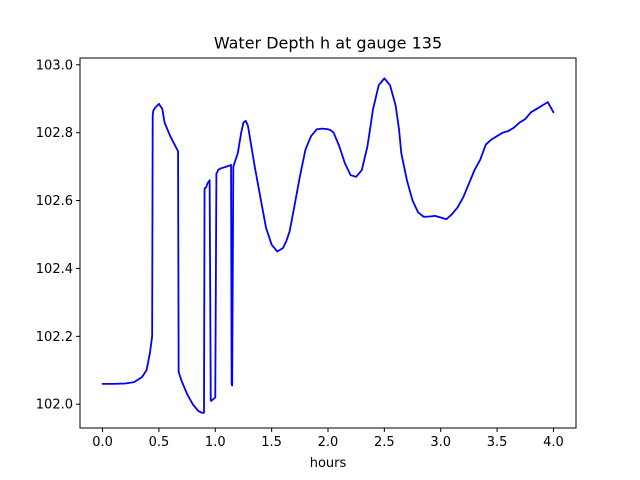 The height and width of the screenshot is (480, 640). What do you see at coordinates (58, 235) in the screenshot?
I see `y-axis: 102.0 102.2 102.4 102.6 102.8 103.0` at bounding box center [58, 235].